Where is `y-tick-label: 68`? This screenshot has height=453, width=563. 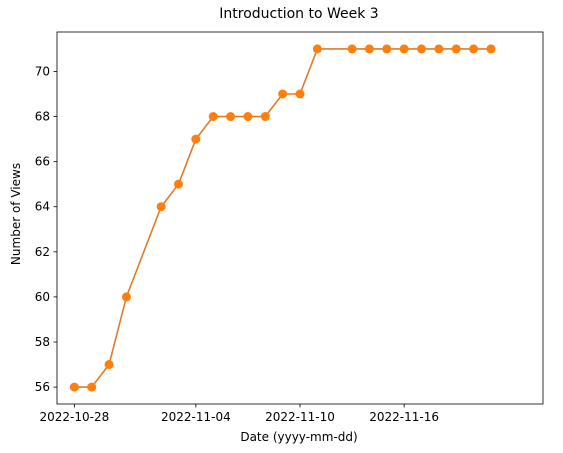 y-tick-label: 68 is located at coordinates (42, 117).